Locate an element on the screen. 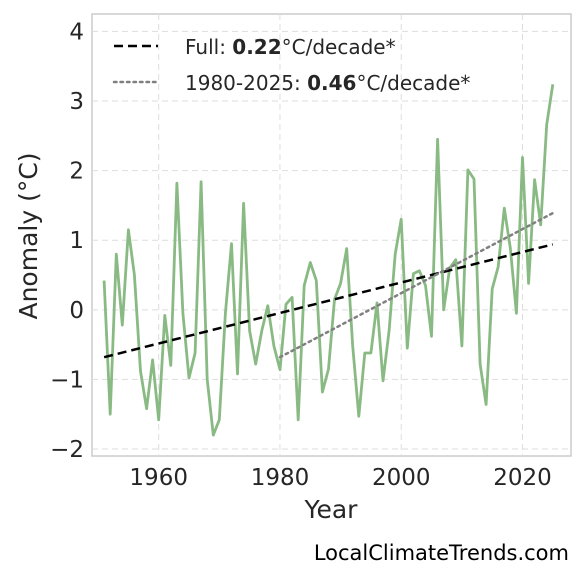  legend-1980-2025-suffix: °C/decade* is located at coordinates (413, 83).